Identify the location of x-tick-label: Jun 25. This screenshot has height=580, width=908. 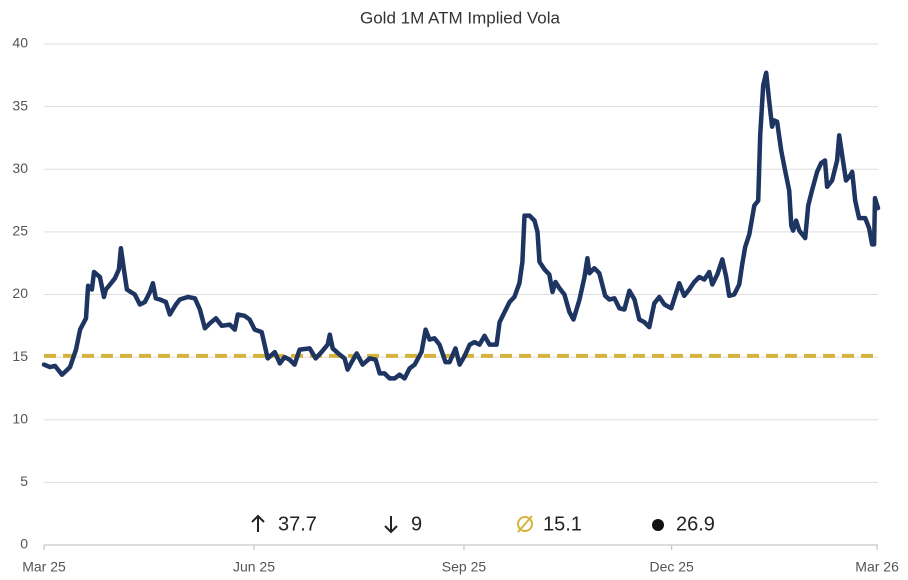
(254, 567).